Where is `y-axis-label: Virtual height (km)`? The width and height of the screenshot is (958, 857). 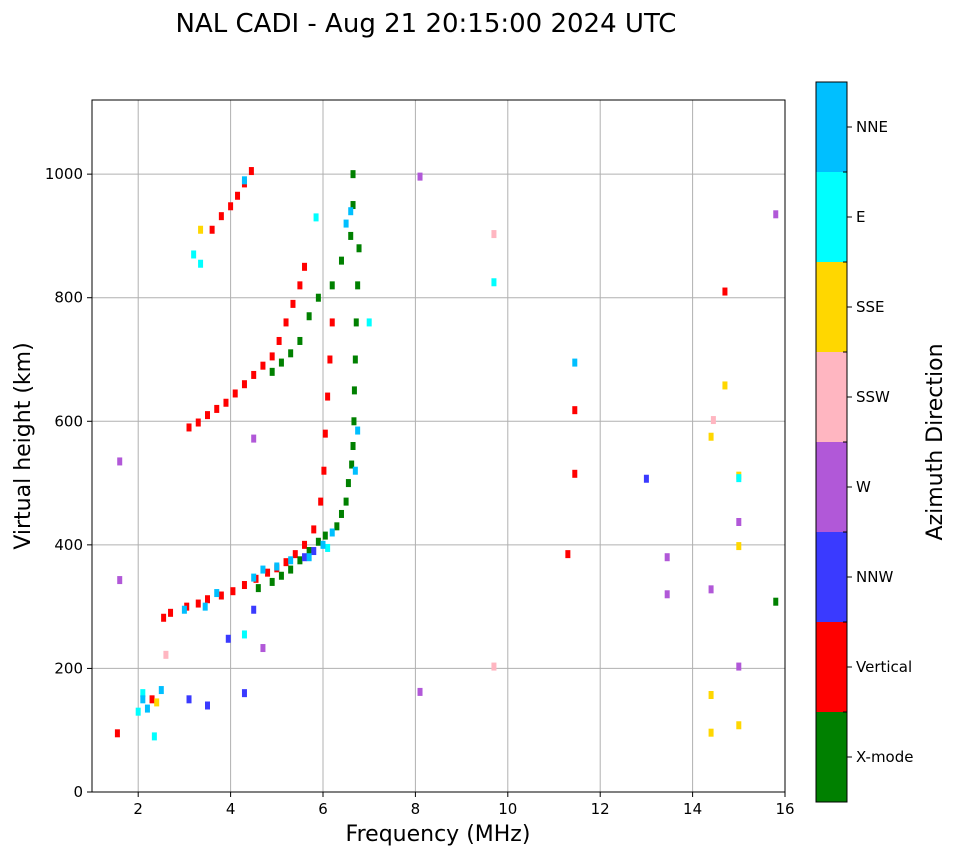
y-axis-label: Virtual height (km) is located at coordinates (23, 445).